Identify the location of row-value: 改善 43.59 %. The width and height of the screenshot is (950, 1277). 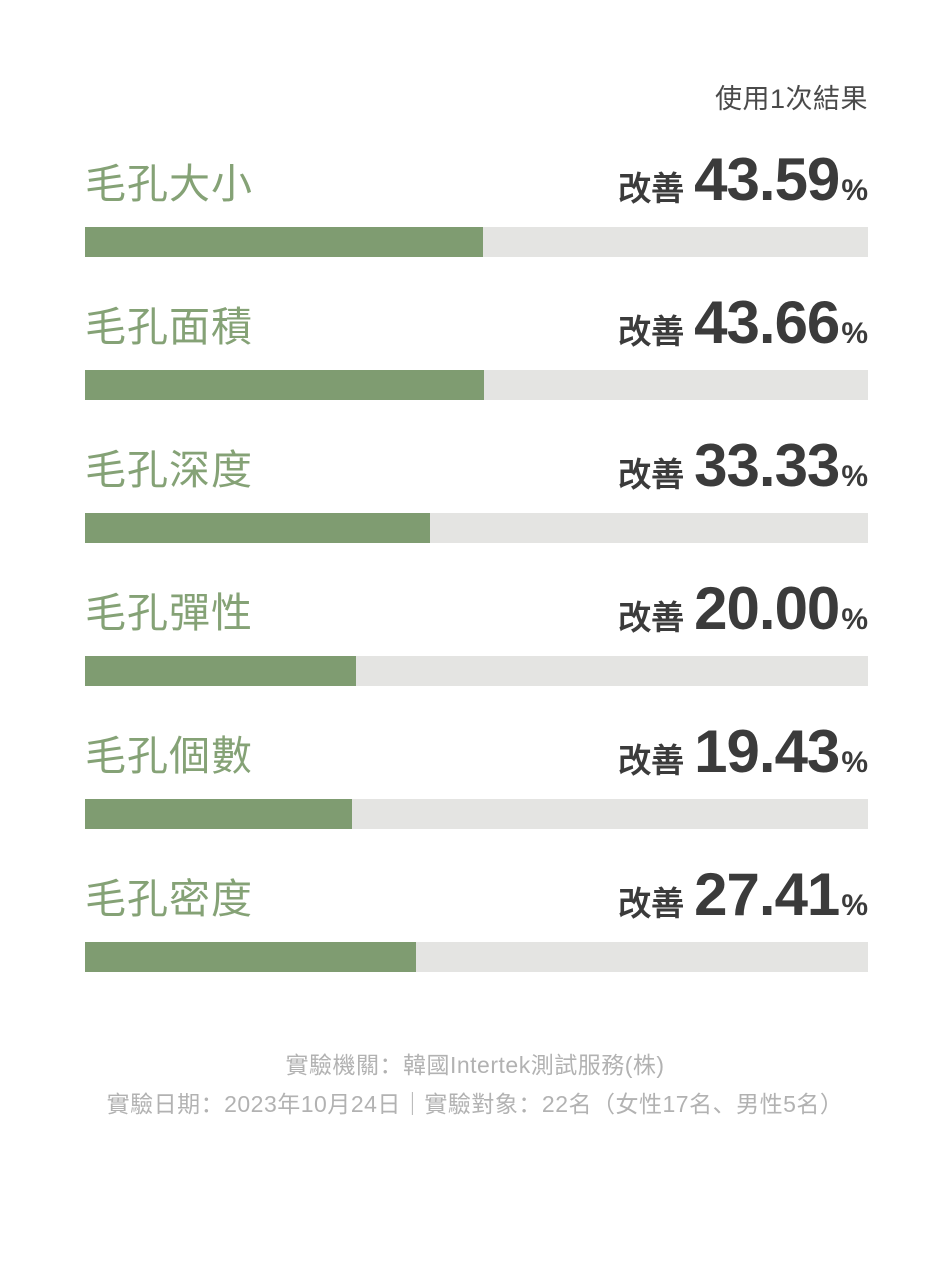
(743, 180).